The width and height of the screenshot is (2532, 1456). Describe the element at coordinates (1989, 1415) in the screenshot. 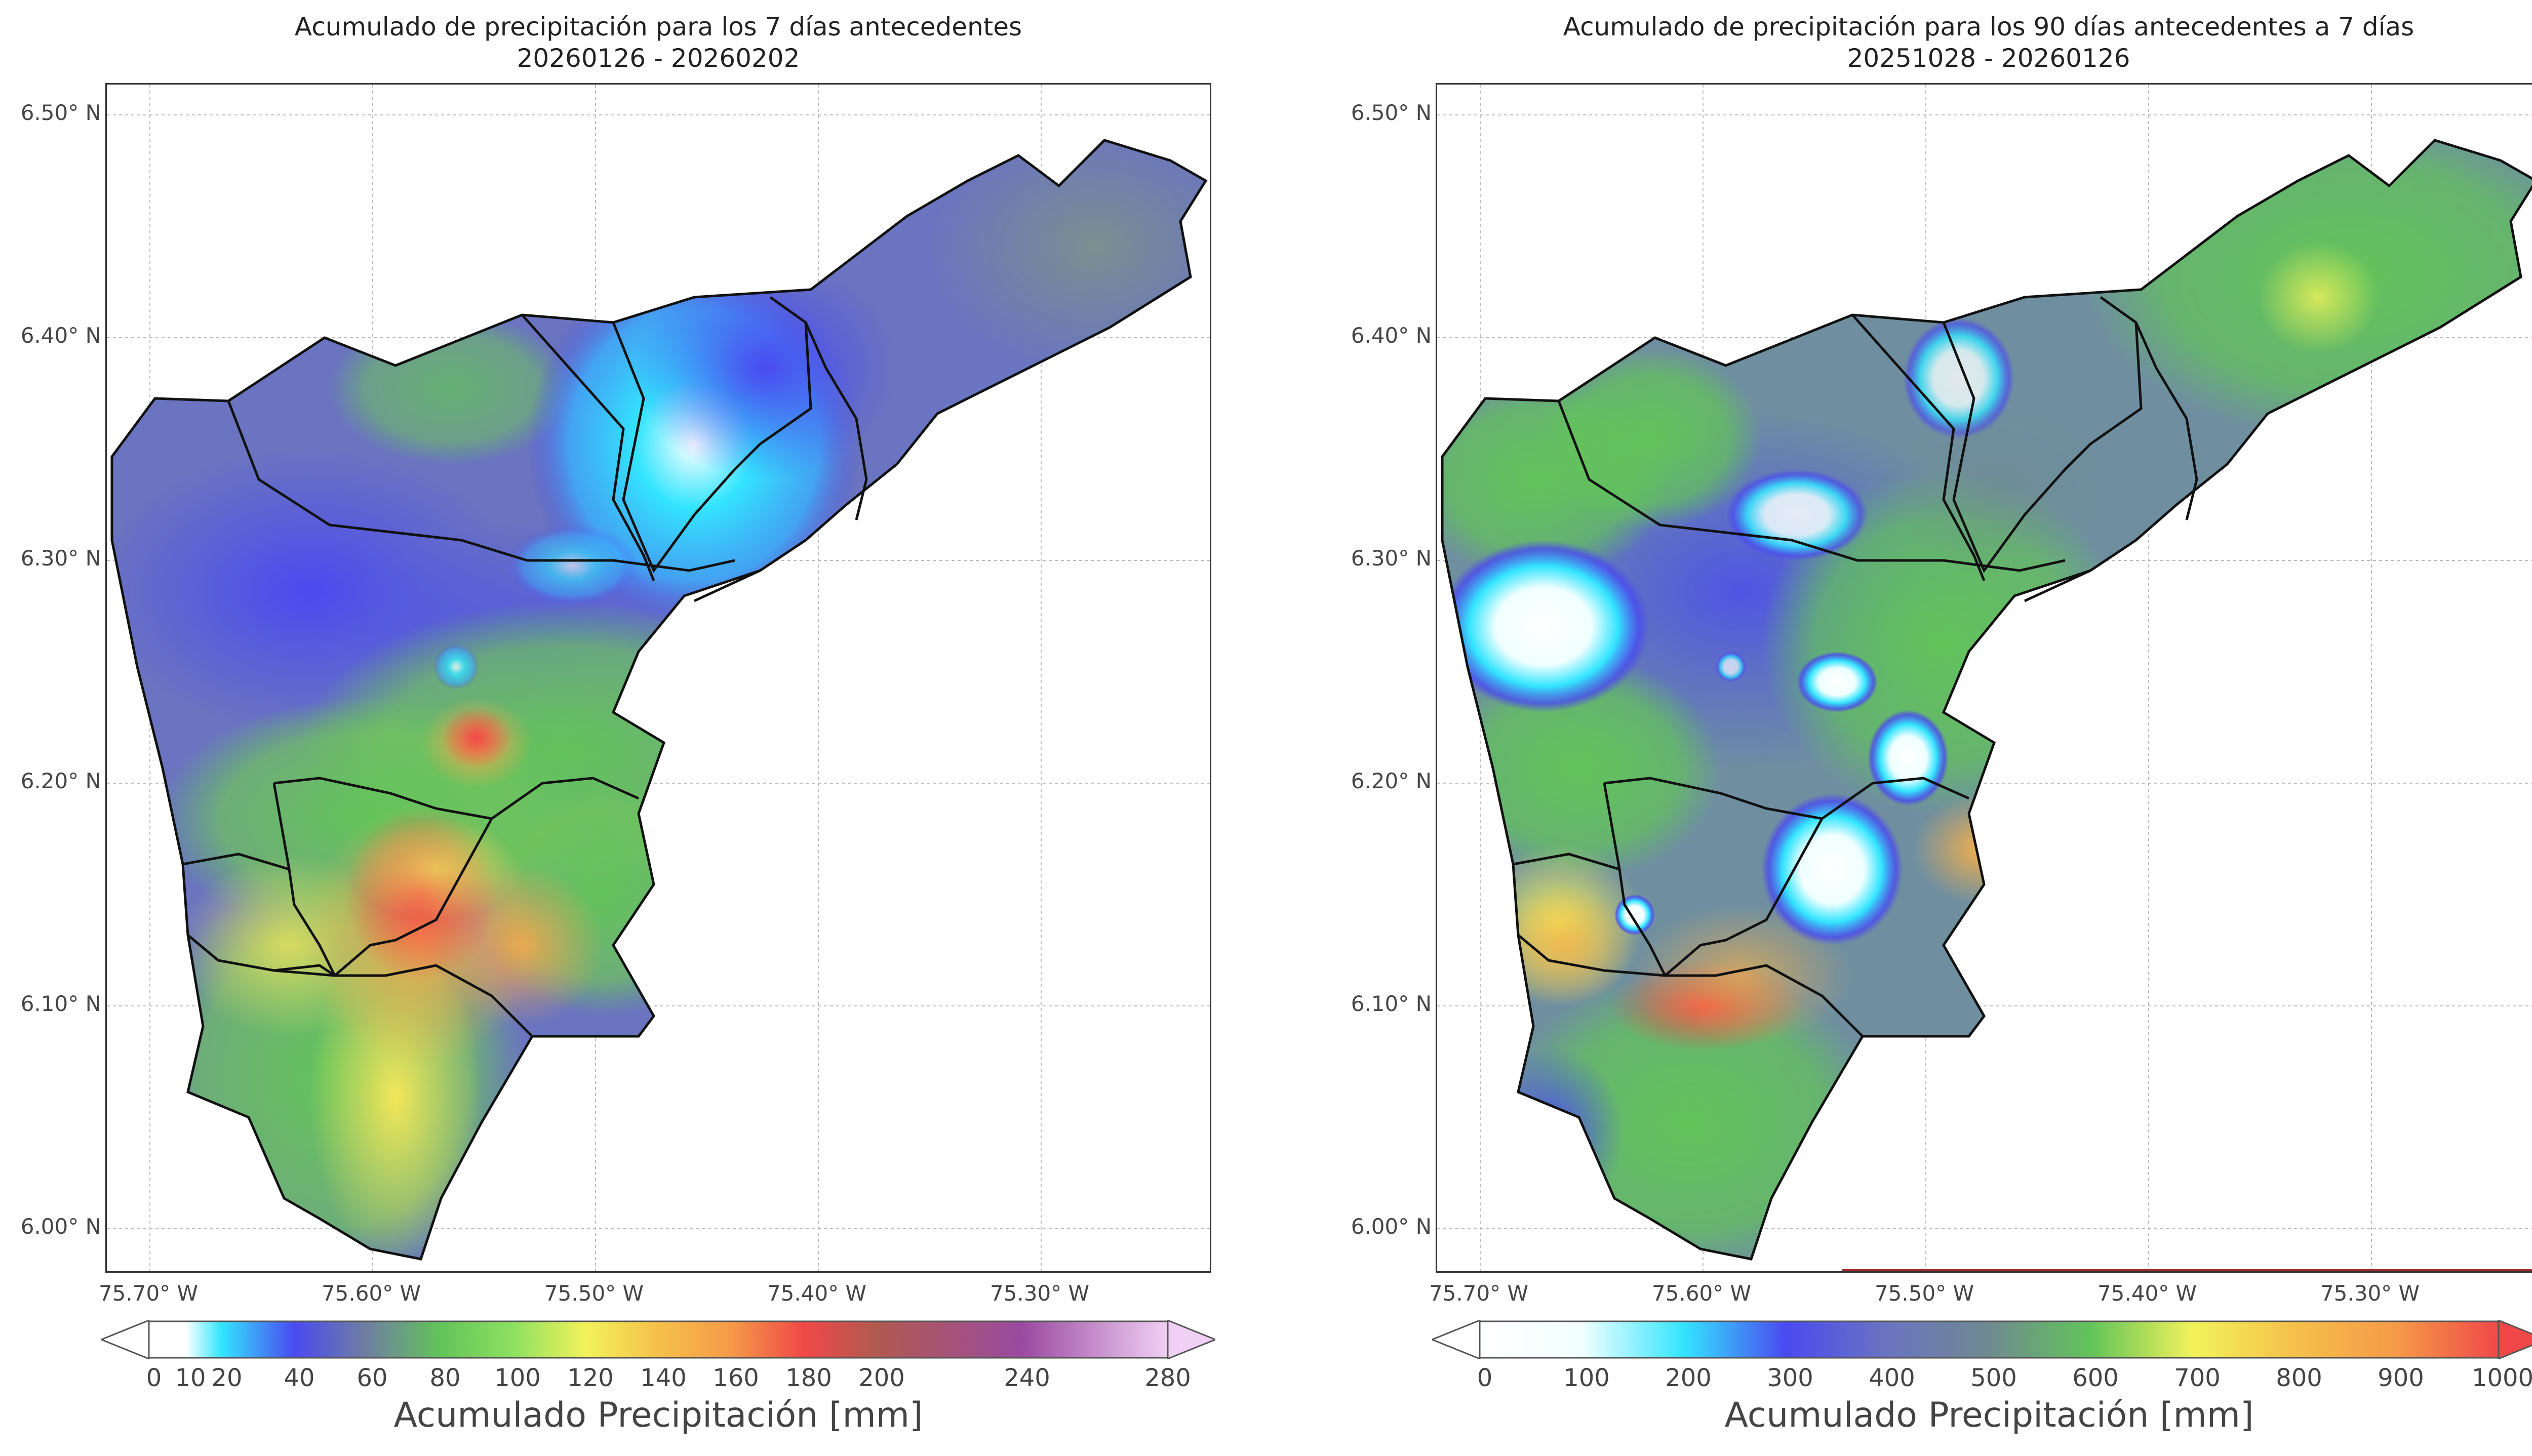

I see `right-colorbar-label: Acumulado Precipitación [mm]` at that location.